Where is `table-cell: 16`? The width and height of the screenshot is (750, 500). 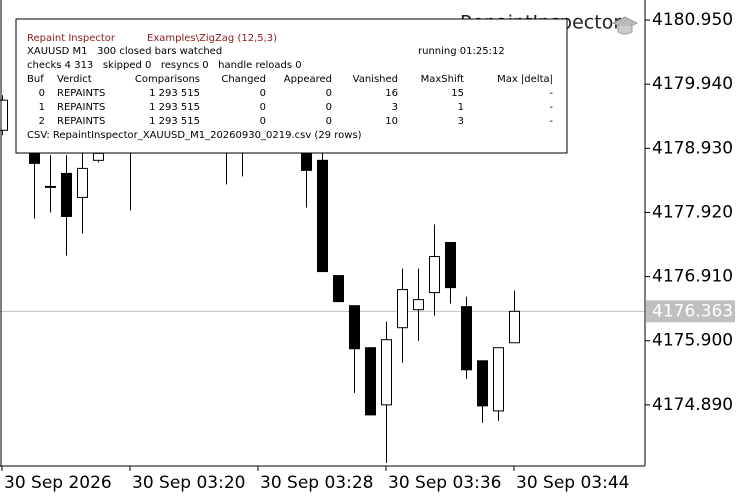 table-cell: 16 is located at coordinates (391, 93).